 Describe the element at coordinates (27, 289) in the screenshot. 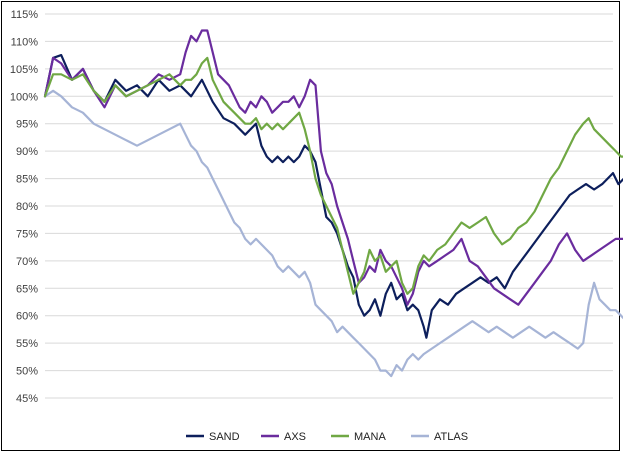

I see `y-tick-label: 65%` at that location.